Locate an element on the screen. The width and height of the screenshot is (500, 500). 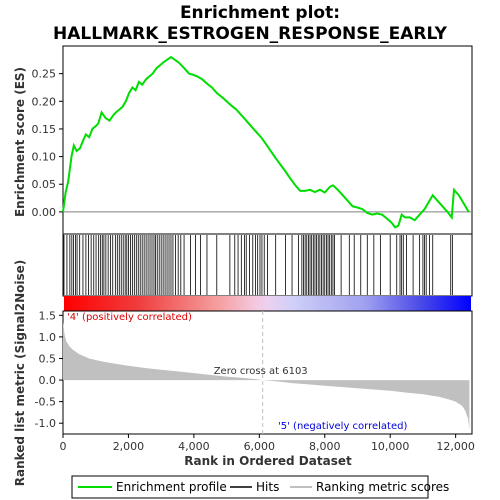
enrichment-y-ticks: 0.00 0.05 0.10 0.15 0.20 0.25 is located at coordinates (47, 143).